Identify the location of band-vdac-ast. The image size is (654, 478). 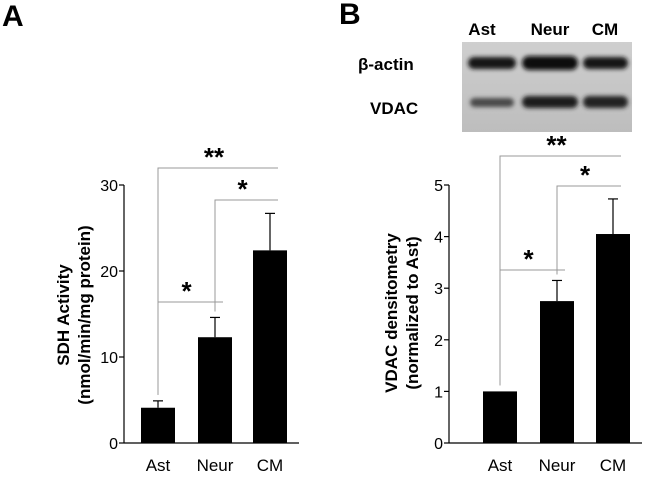
(492, 102).